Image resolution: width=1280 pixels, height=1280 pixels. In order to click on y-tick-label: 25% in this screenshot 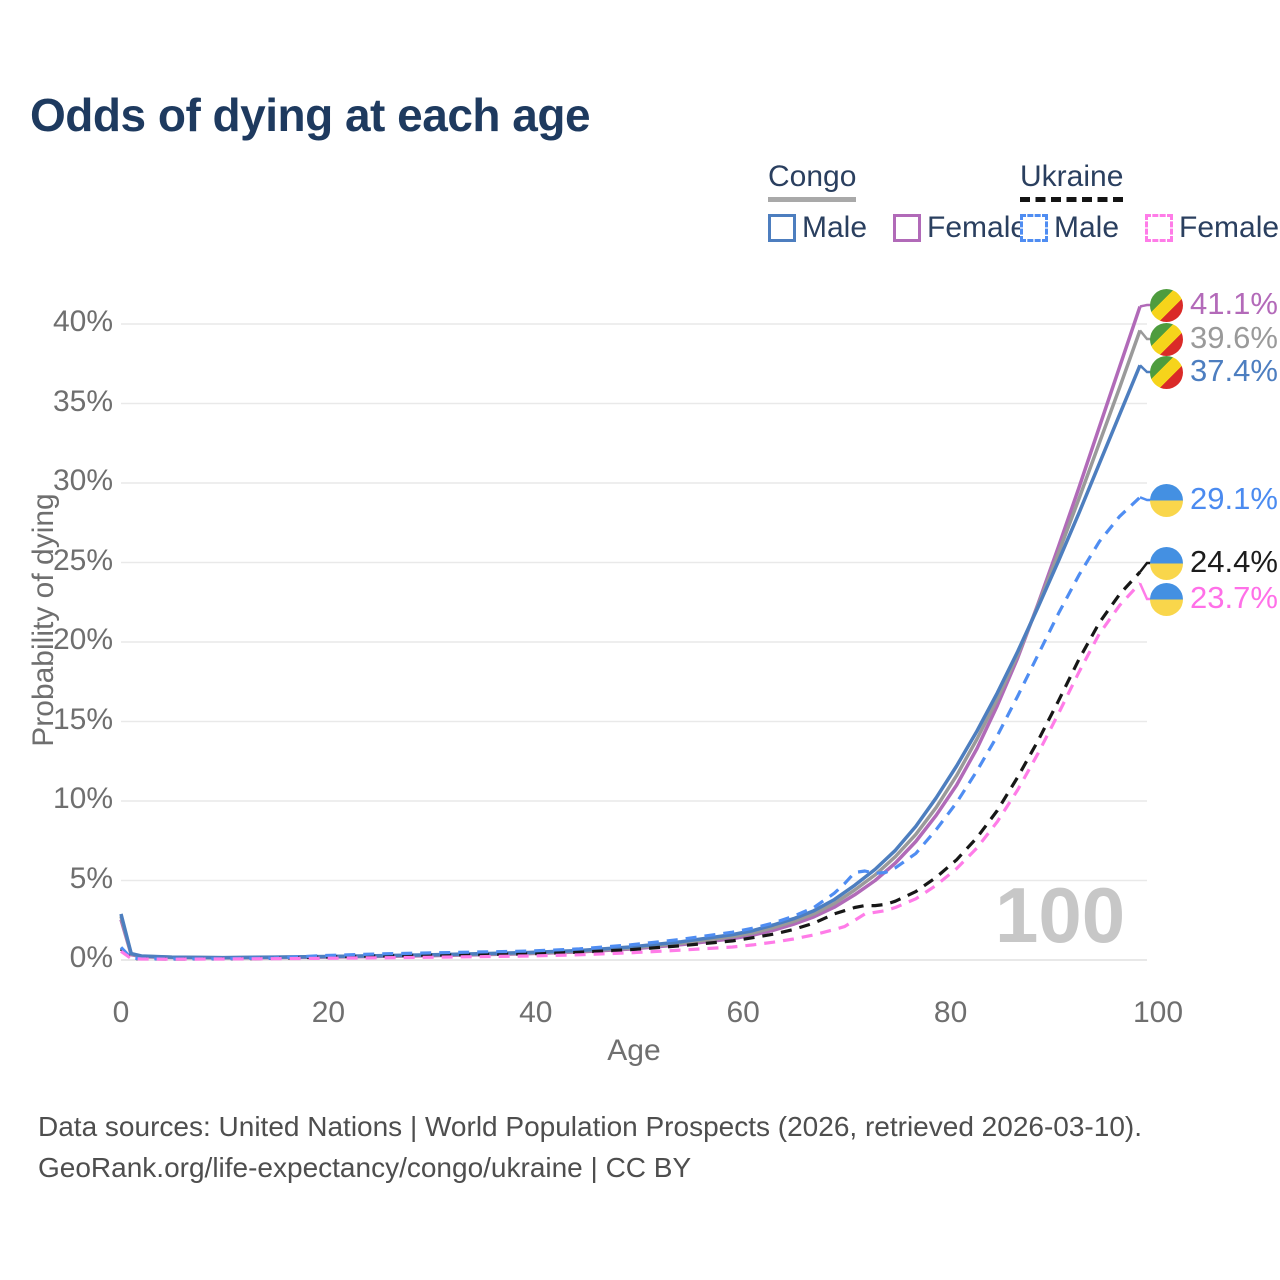, I will do `click(82, 560)`.